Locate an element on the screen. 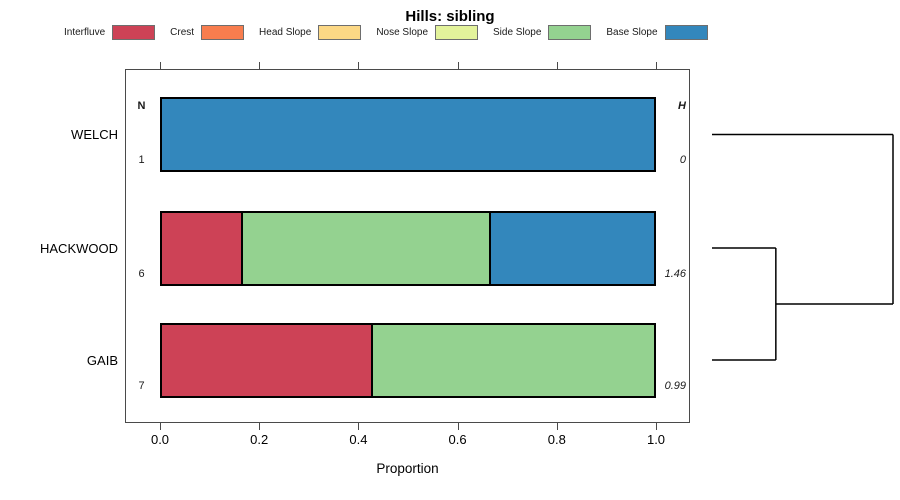  legend-item-head-slope: Head Slope is located at coordinates (310, 32).